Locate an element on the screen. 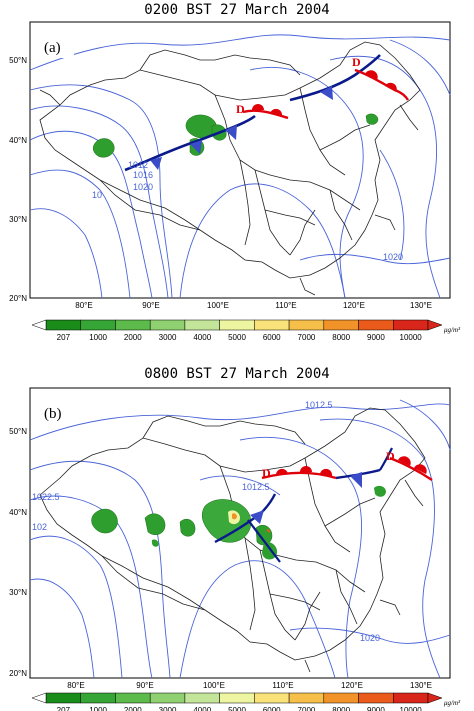 This screenshot has width=474, height=711. panel-b-lon-130: 130°E is located at coordinates (421, 685).